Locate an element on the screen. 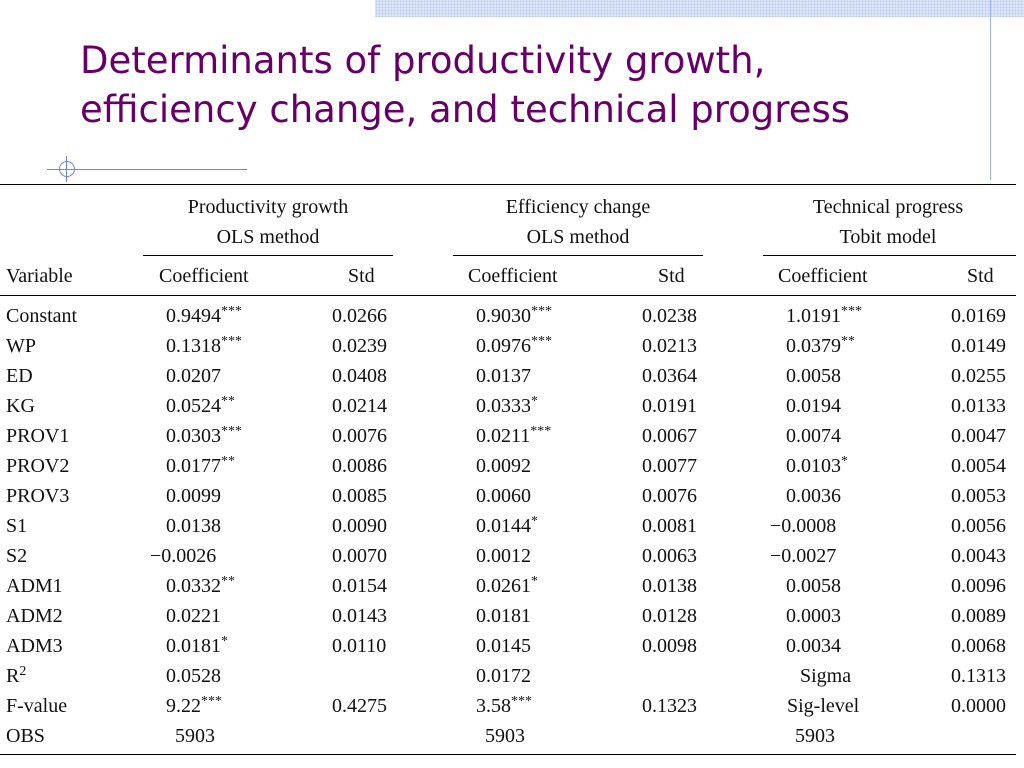  variable-cell: ADM3 is located at coordinates (34, 646).